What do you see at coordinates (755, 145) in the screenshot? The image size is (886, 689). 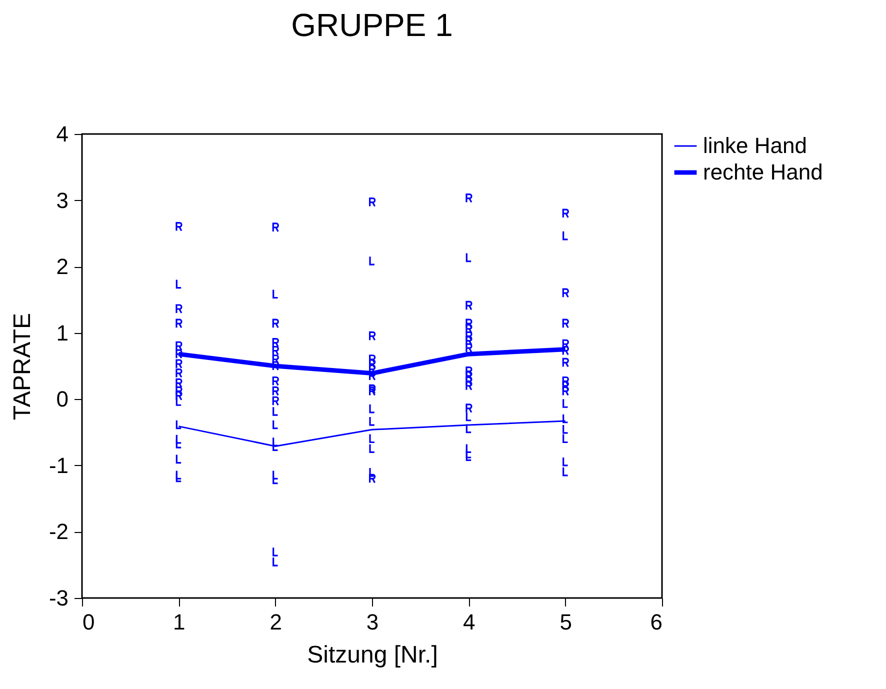 I see `legend-label: linke Hand` at bounding box center [755, 145].